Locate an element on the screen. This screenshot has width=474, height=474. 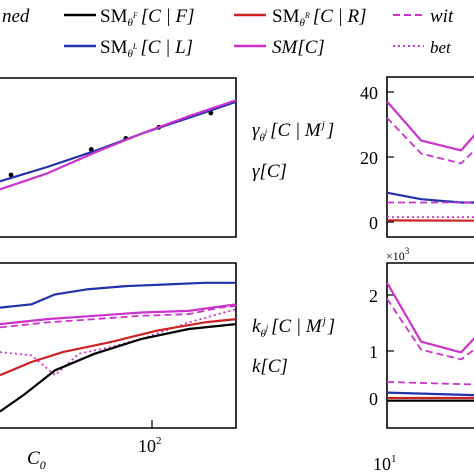
panel-right-bottom-marks is located at coordinates (430, 342).